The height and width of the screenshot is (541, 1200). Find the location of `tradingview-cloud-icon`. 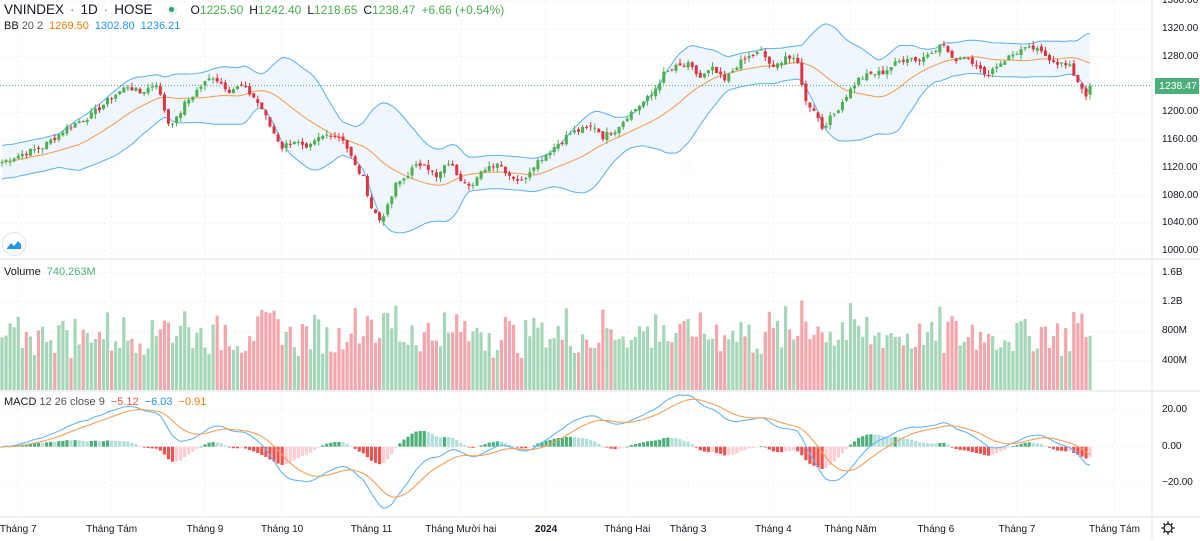

tradingview-cloud-icon is located at coordinates (14, 244).